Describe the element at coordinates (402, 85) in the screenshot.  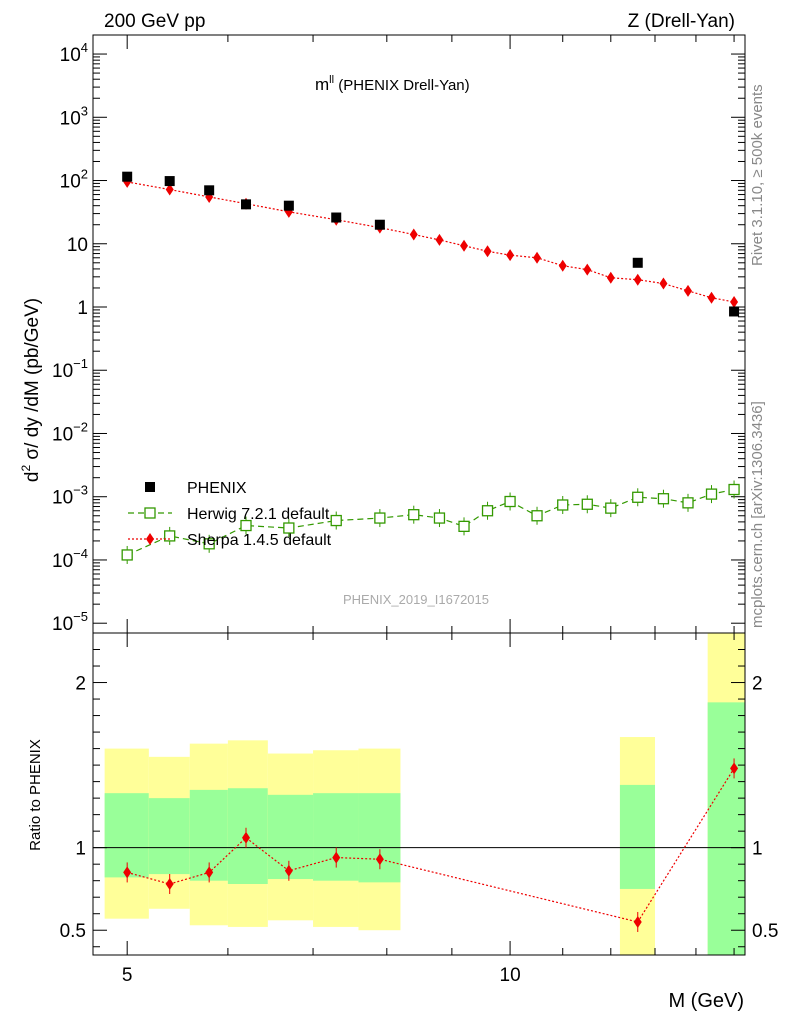
I see `plot-title-rest: (PHENIX Drell-Yan)` at that location.